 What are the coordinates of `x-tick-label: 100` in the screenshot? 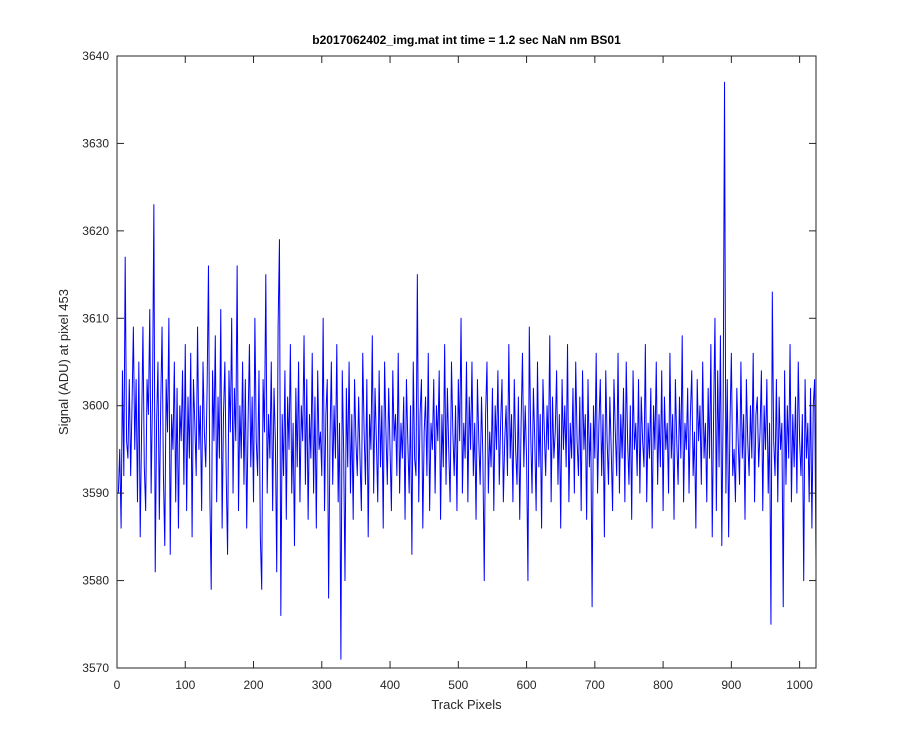 It's located at (185, 685).